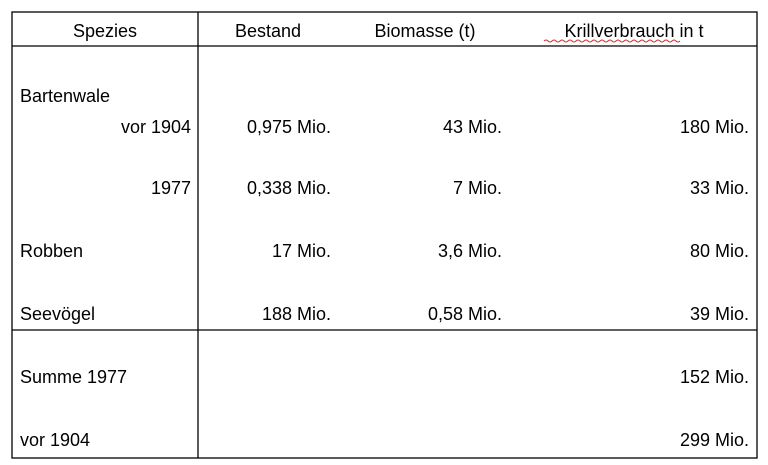 The image size is (768, 465). What do you see at coordinates (105, 31) in the screenshot?
I see `header-cell: Spezies` at bounding box center [105, 31].